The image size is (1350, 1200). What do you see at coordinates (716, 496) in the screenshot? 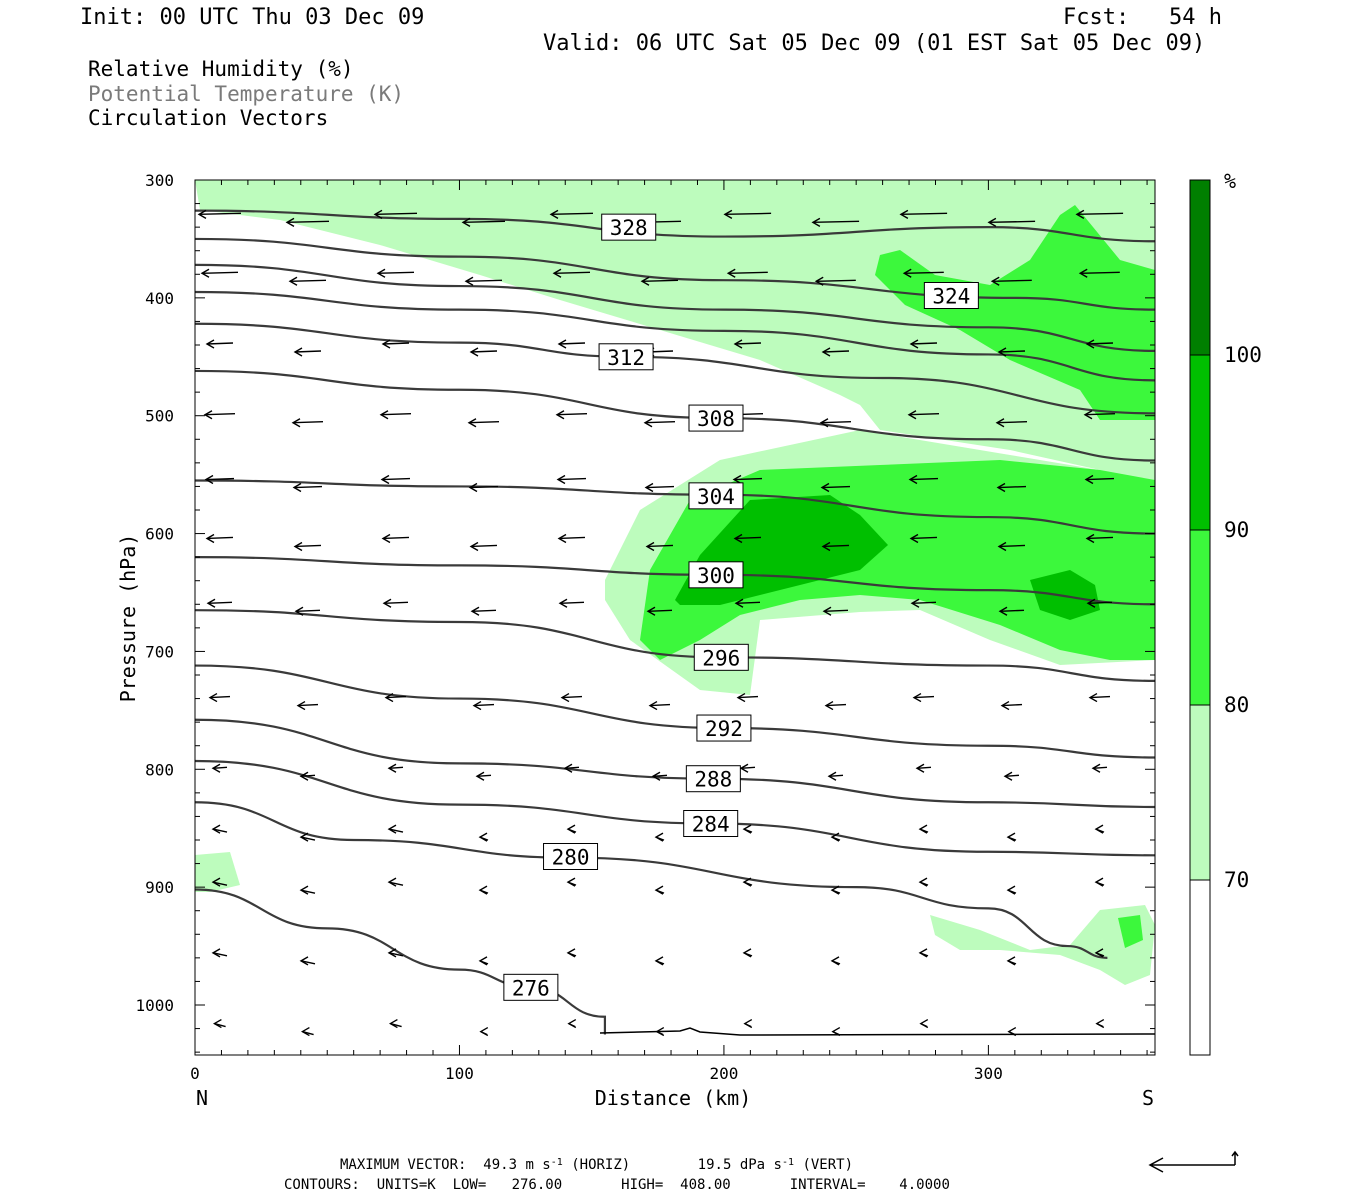
I see `isentrope-label-304: 304` at bounding box center [716, 496].